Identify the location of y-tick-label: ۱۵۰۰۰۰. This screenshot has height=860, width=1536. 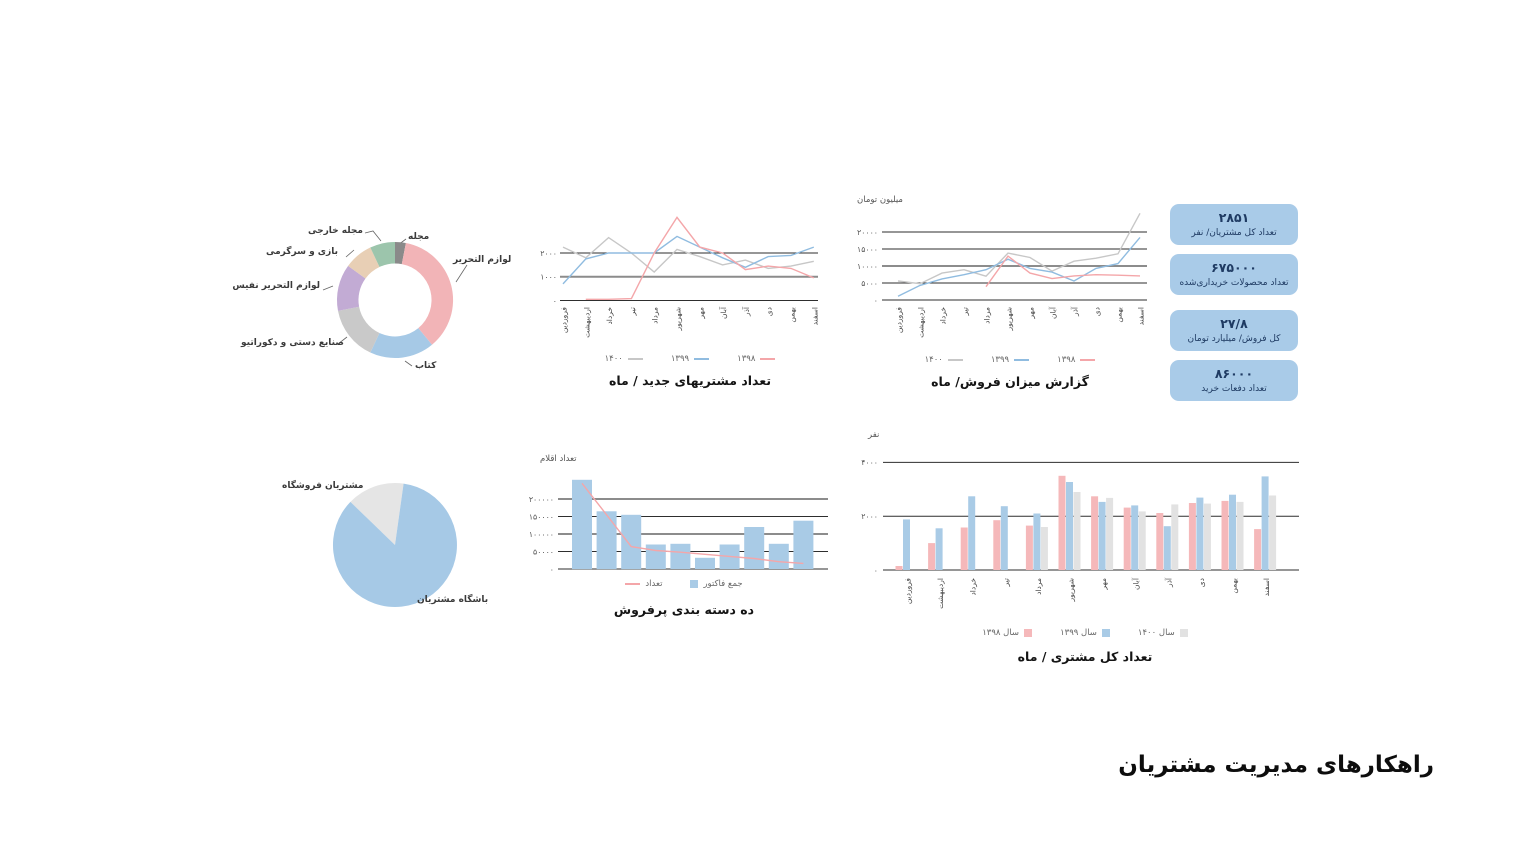
(541, 516).